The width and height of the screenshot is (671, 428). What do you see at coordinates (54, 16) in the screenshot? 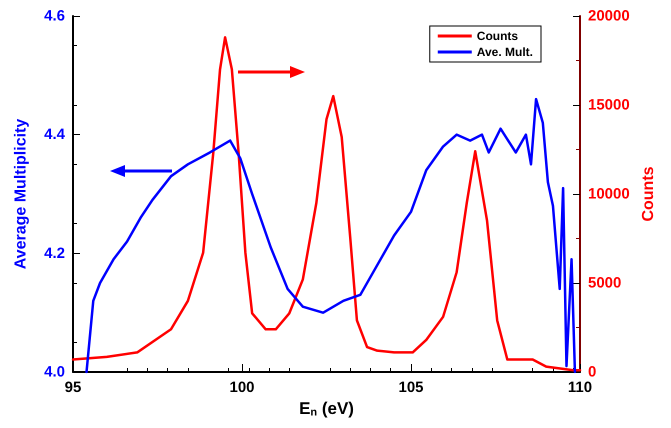
I see `y-tick-label: 4.6` at bounding box center [54, 16].